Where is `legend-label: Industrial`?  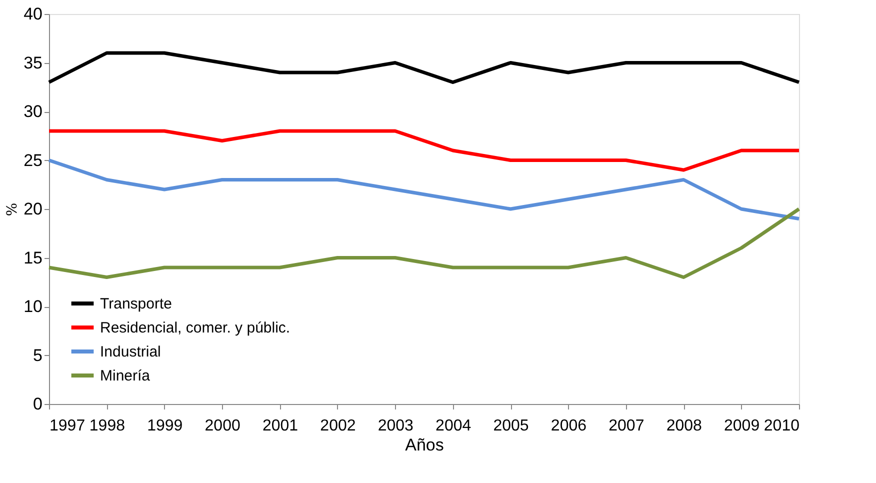
legend-label: Industrial is located at coordinates (130, 352).